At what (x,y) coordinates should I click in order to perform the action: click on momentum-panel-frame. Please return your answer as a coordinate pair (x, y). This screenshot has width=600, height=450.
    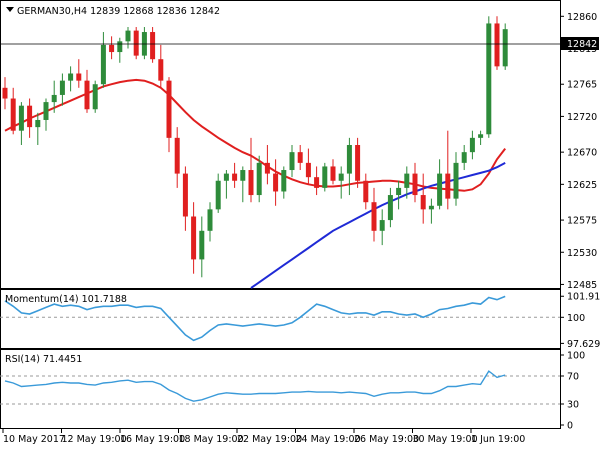
    Looking at the image, I should click on (280, 319).